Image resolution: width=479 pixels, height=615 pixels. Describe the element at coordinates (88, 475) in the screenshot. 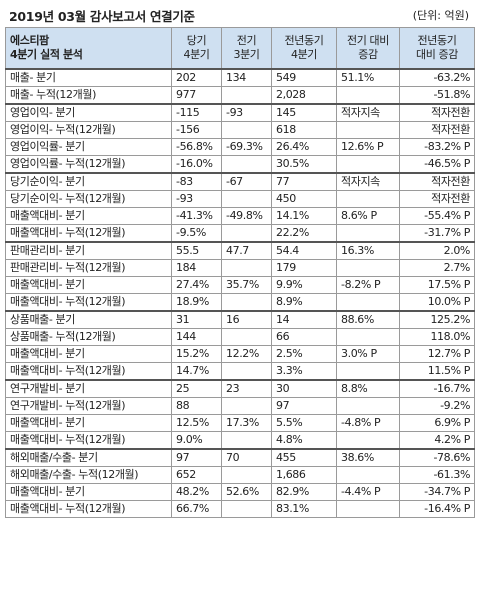

I see `row-label: 해외매출/수출- 누적(12개월)` at that location.